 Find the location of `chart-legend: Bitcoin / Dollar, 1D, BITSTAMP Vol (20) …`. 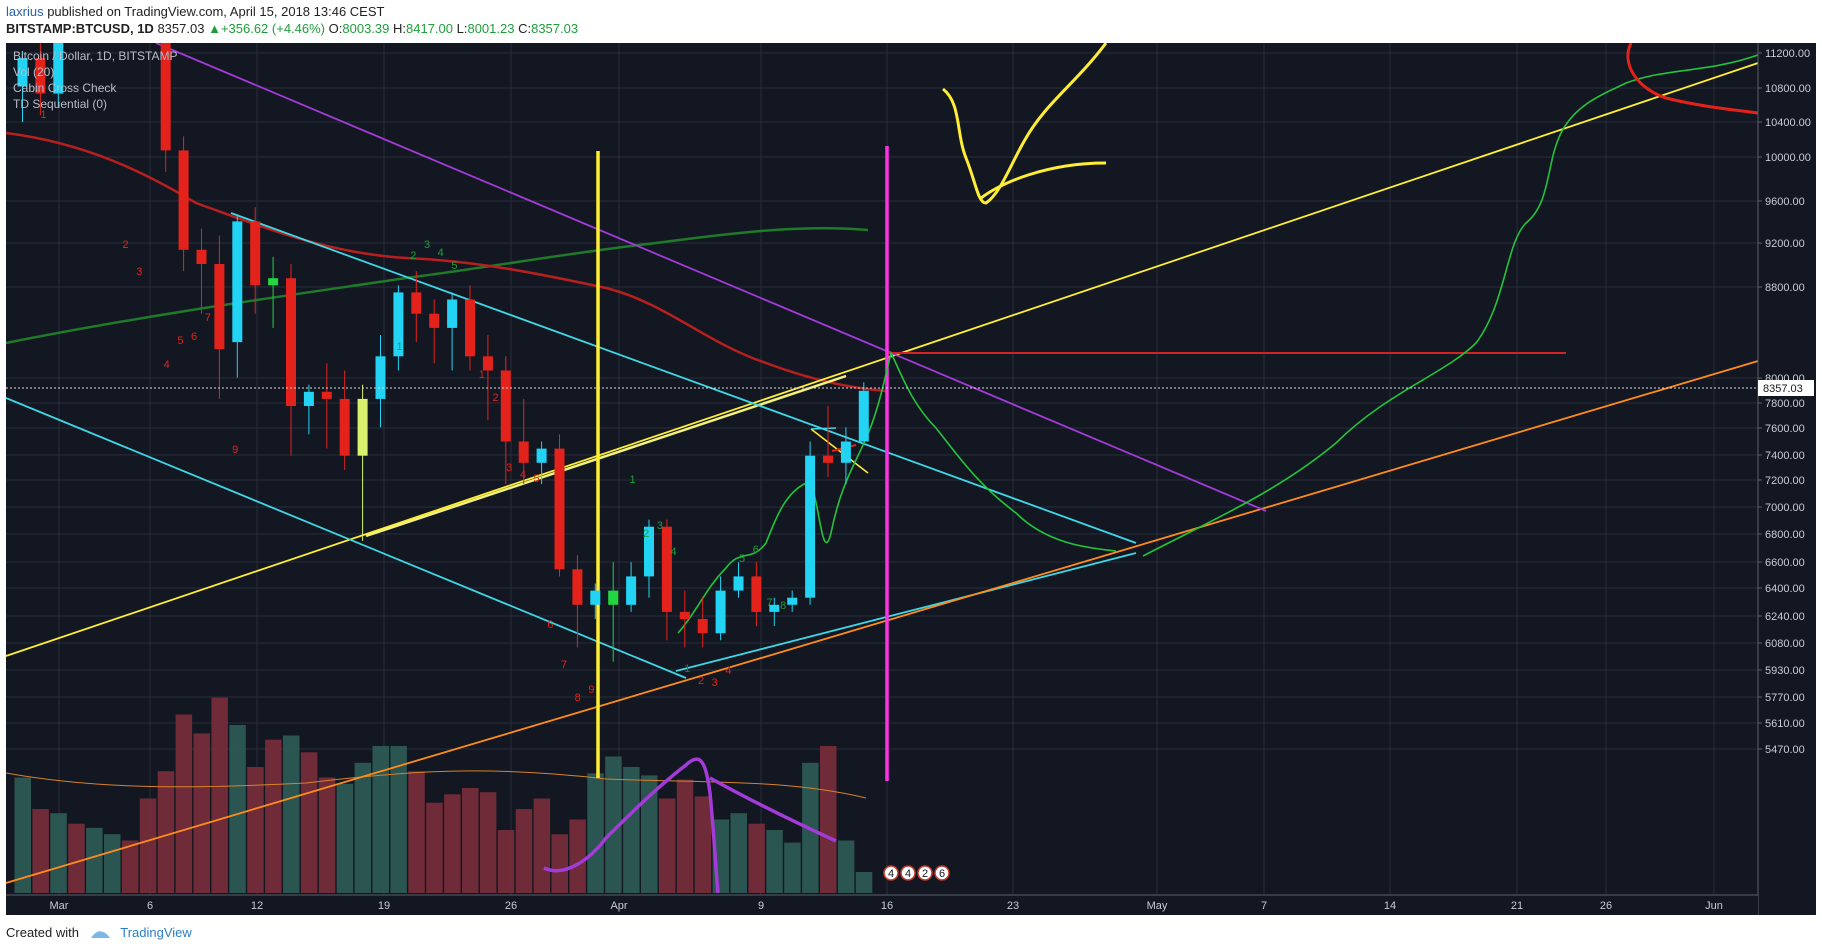

chart-legend: Bitcoin / Dollar, 1D, BITSTAMP Vol (20) … is located at coordinates (95, 80).